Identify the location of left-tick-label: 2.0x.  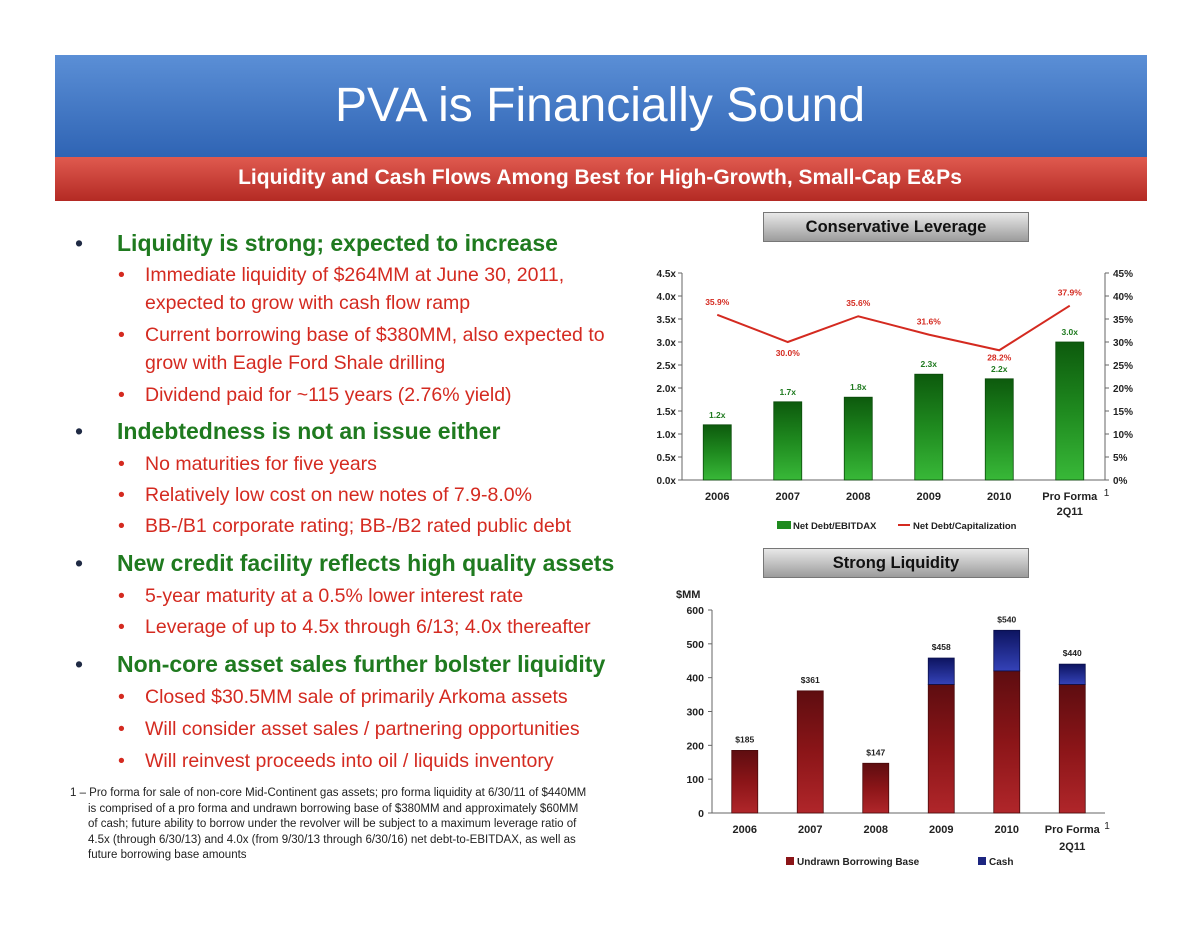
(667, 389).